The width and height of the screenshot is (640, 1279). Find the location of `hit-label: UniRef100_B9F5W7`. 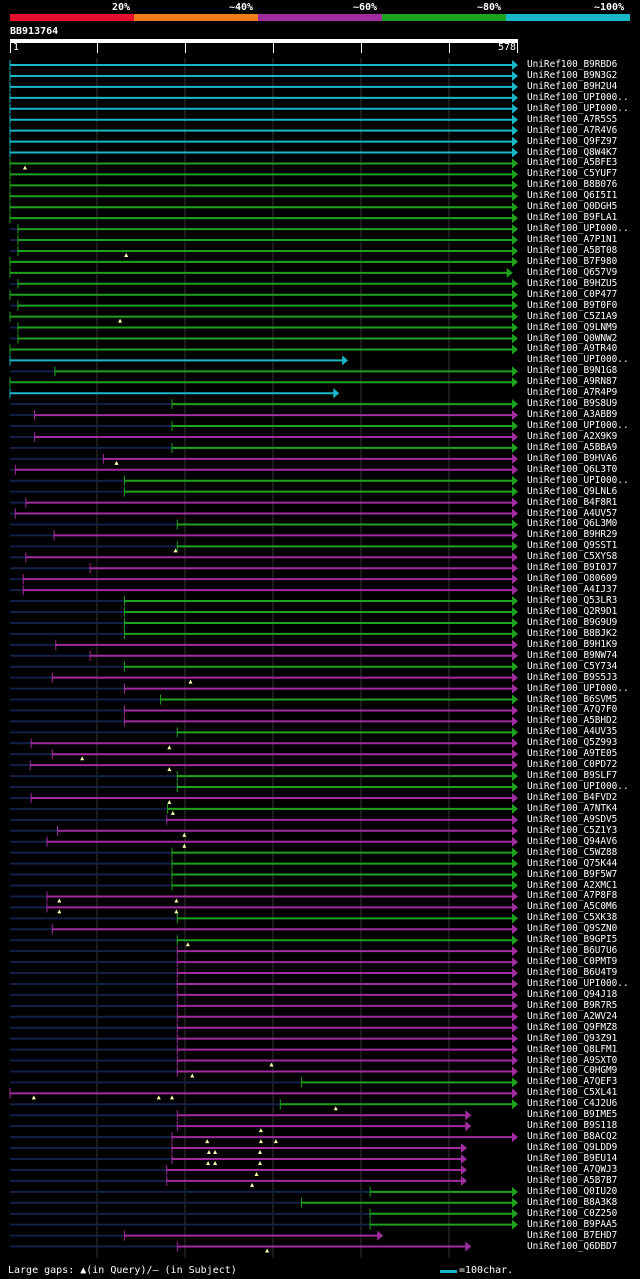

hit-label: UniRef100_B9F5W7 is located at coordinates (572, 874).